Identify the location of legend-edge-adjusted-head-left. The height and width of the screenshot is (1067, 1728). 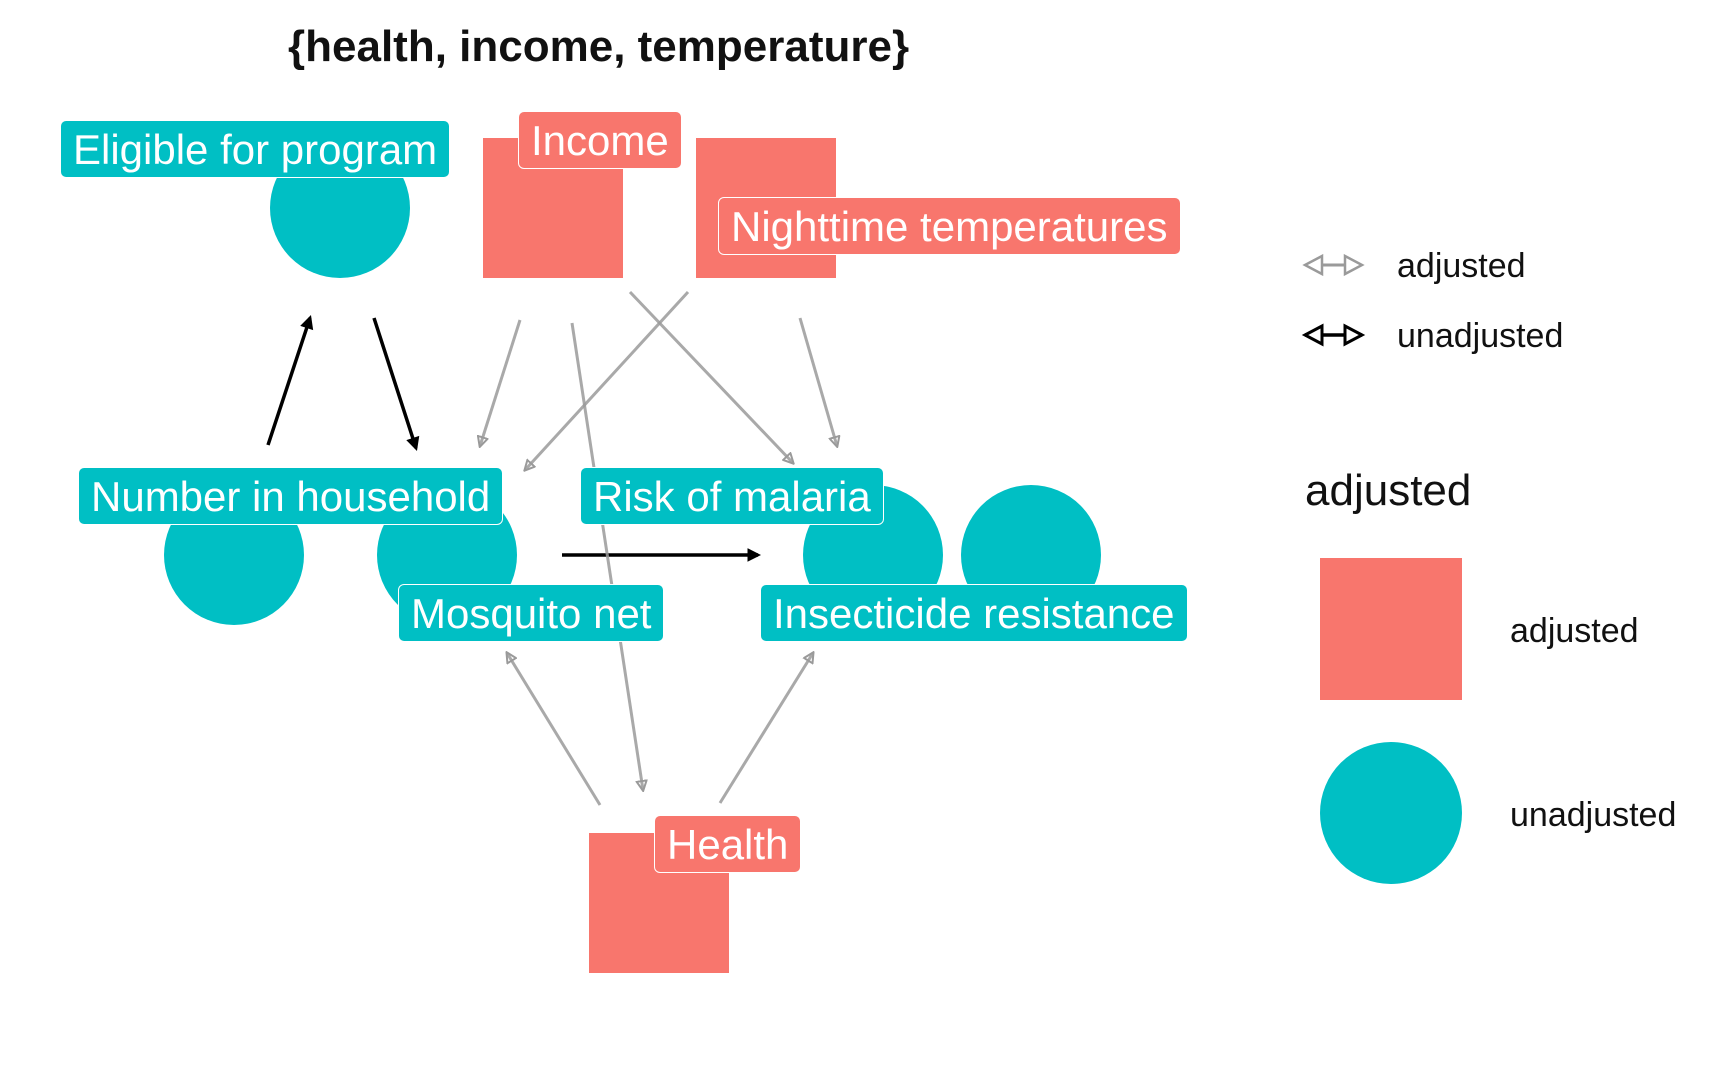
(1313, 265).